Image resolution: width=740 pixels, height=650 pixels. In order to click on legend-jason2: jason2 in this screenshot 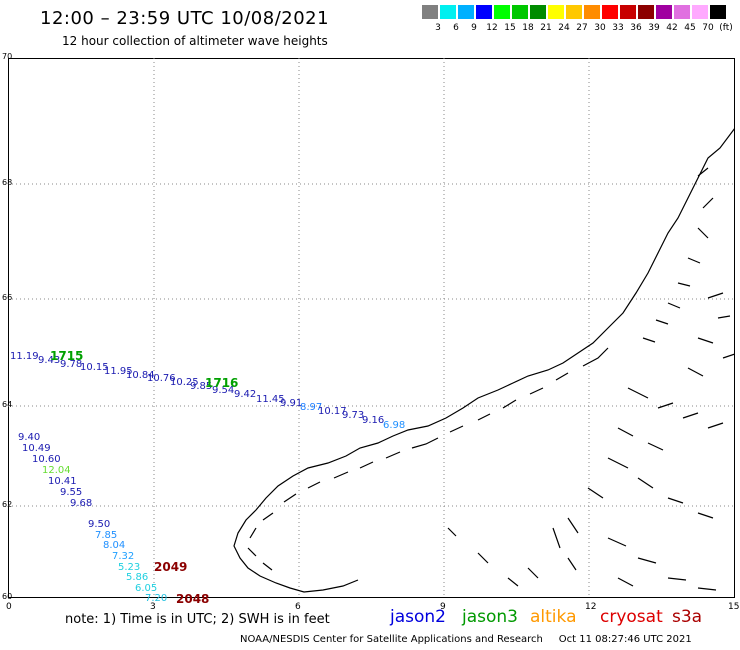, I will do `click(418, 617)`.